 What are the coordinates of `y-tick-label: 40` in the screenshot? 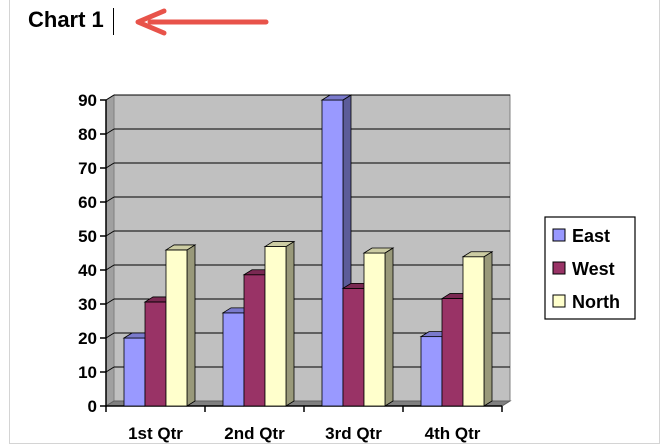 It's located at (87, 270).